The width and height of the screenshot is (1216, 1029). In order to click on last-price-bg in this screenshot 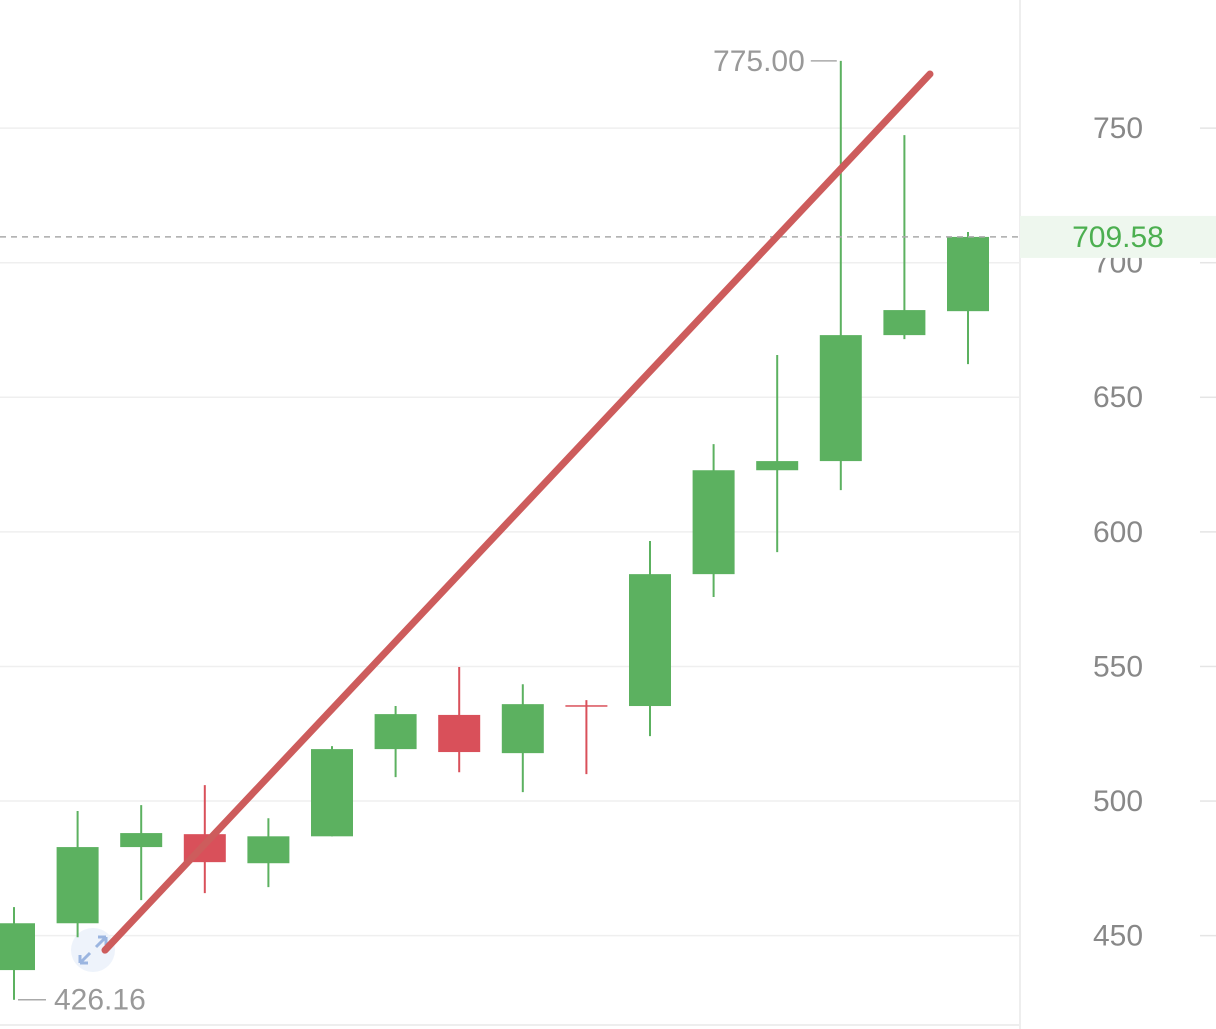, I will do `click(1118, 236)`.